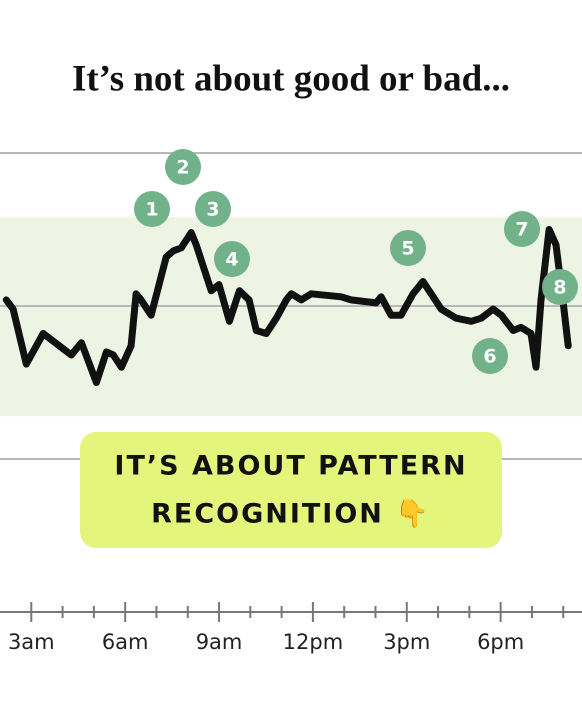 This screenshot has height=720, width=582. Describe the element at coordinates (125, 642) in the screenshot. I see `x-tick-label: 6am` at that location.